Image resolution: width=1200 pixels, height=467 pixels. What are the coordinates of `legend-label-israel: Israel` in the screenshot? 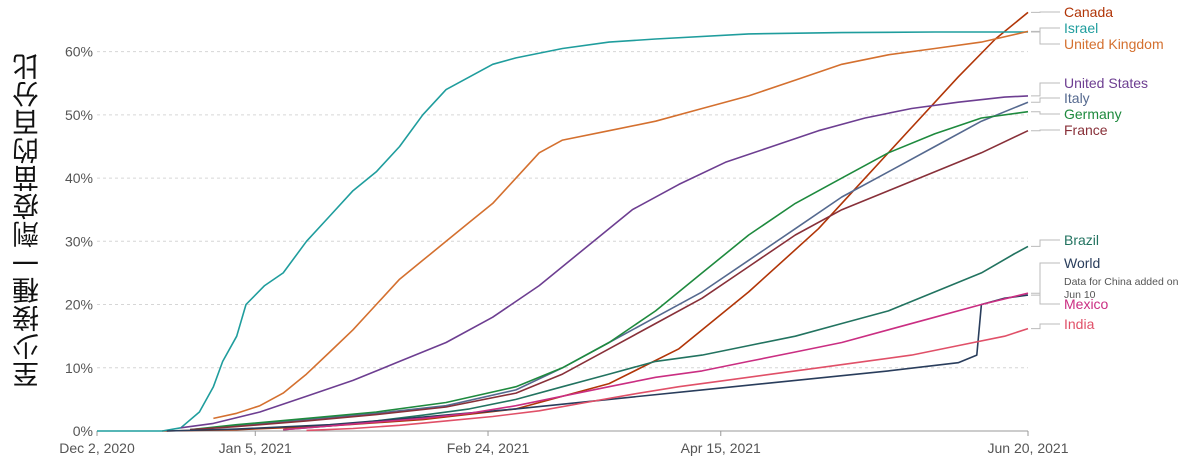 It's located at (1081, 28).